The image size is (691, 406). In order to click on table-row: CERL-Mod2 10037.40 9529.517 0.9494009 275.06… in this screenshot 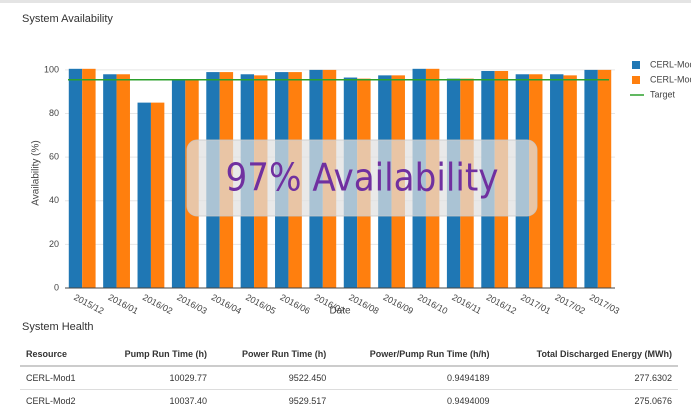, I will do `click(349, 397)`.